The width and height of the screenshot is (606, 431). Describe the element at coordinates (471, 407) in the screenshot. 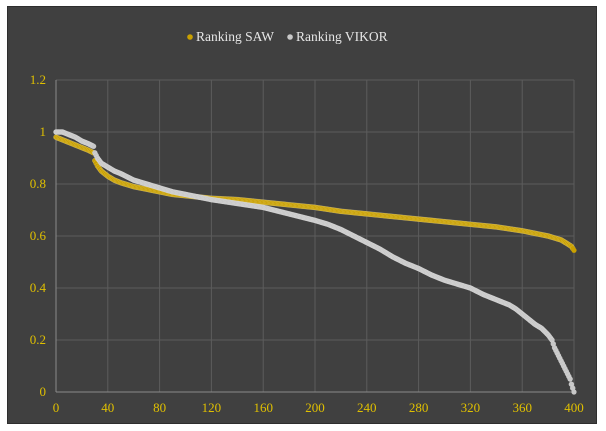

I see `x-tick-label: 320` at that location.